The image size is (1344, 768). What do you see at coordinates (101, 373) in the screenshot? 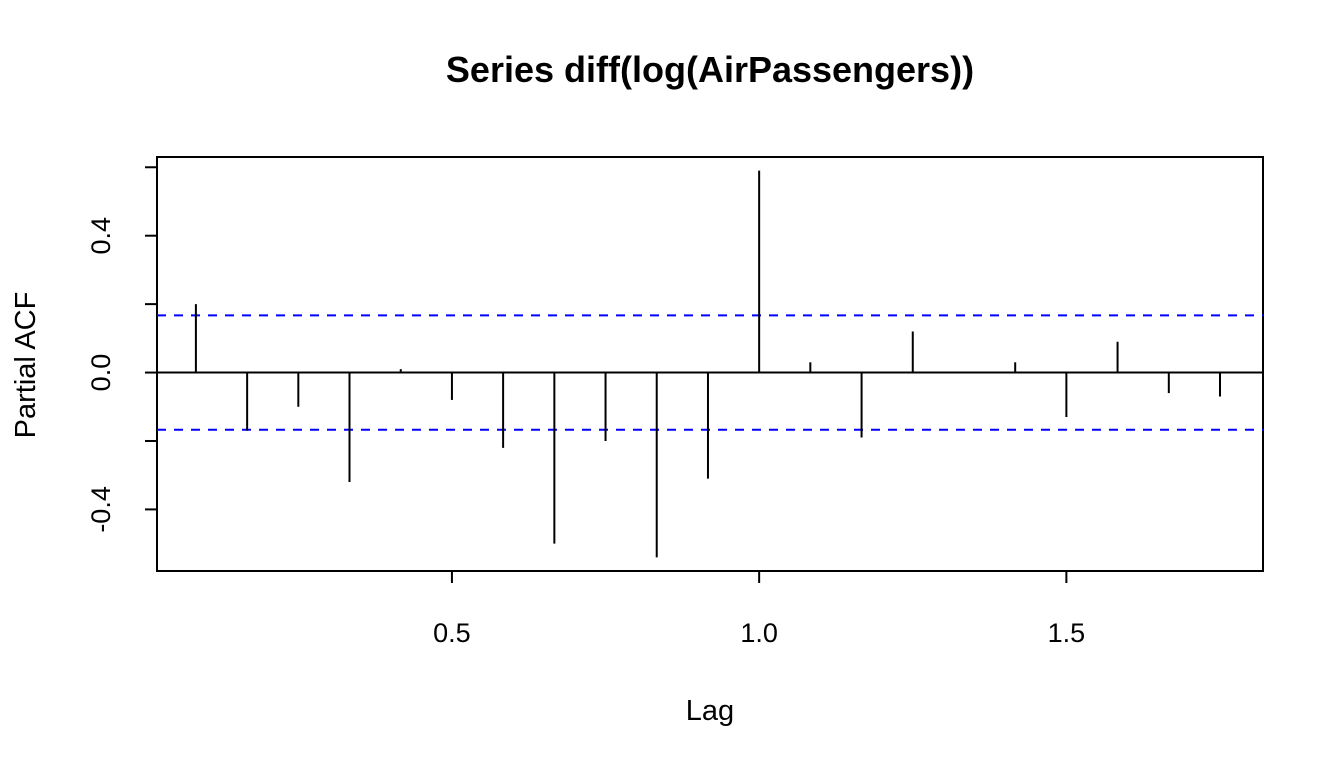
I see `y-tick-label: 0.0` at bounding box center [101, 373].